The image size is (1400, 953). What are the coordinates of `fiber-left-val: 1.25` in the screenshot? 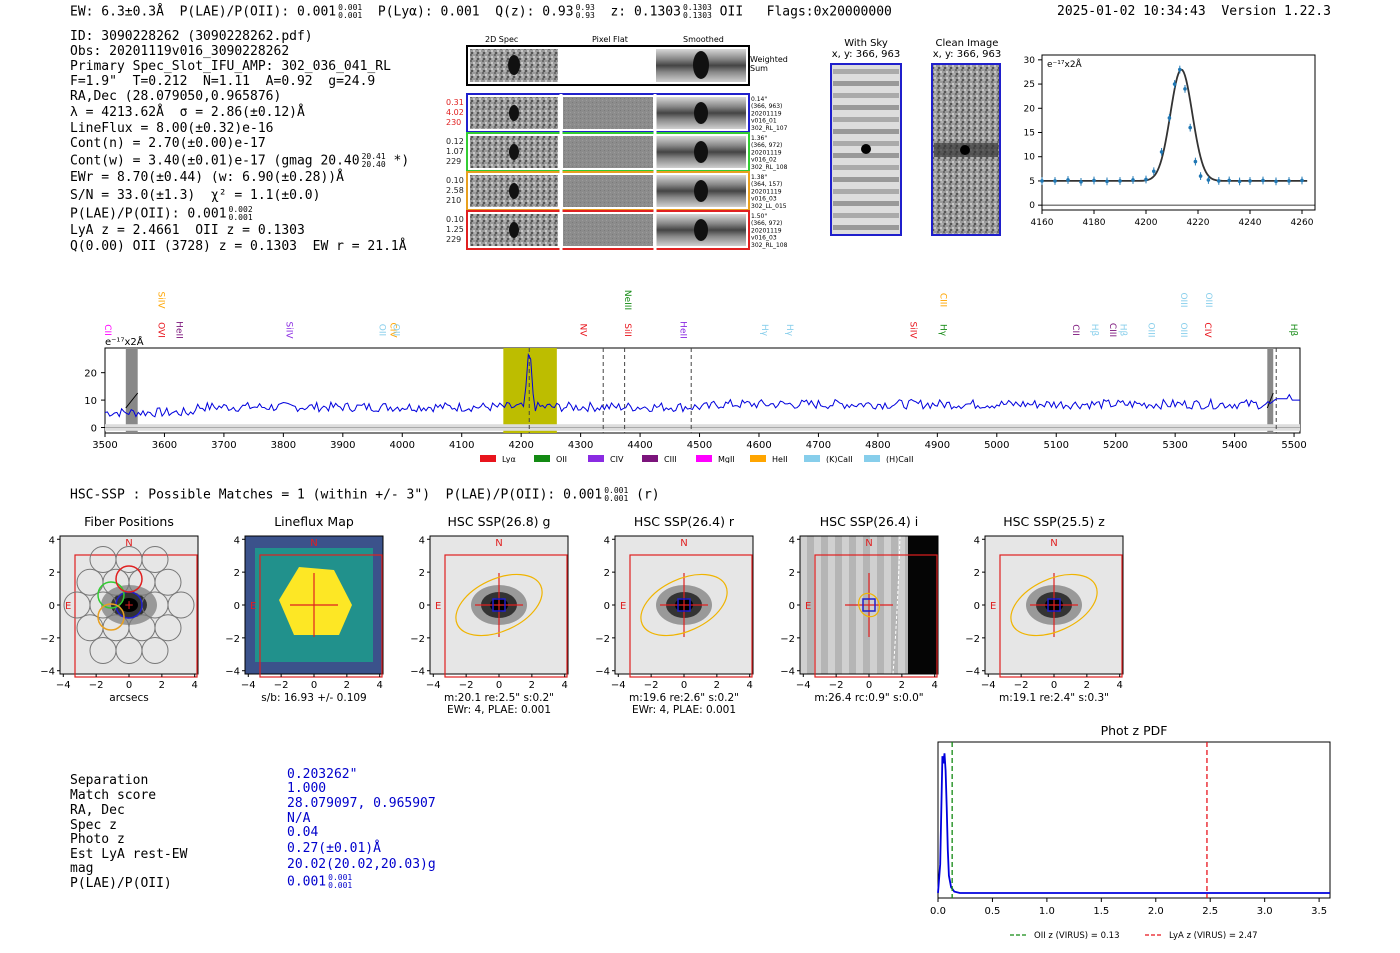 It's located at (455, 229).